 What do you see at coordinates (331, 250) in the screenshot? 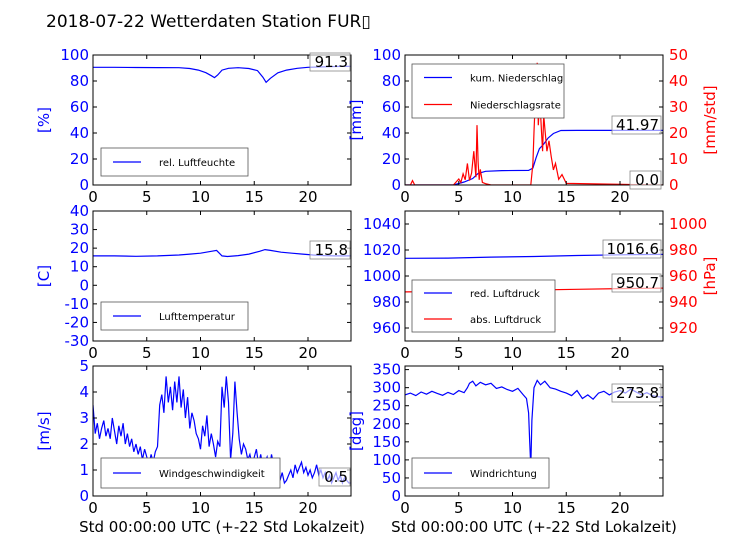
I see `current-value: 15.8` at bounding box center [331, 250].